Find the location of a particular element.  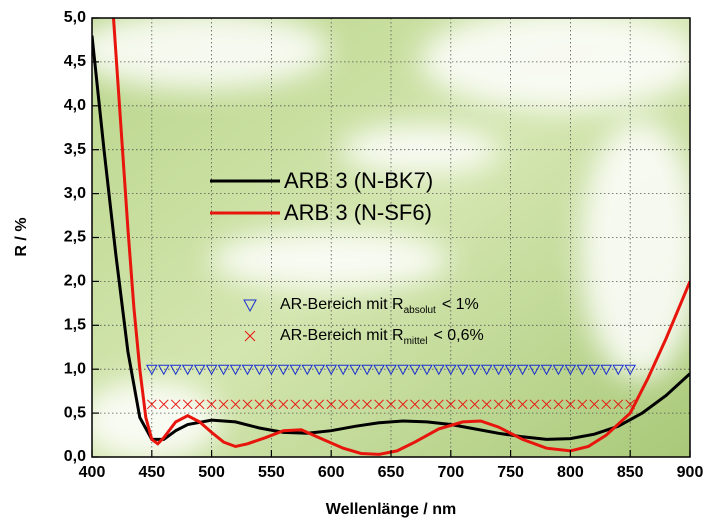

legend-label-sub: mittel is located at coordinates (416, 341).